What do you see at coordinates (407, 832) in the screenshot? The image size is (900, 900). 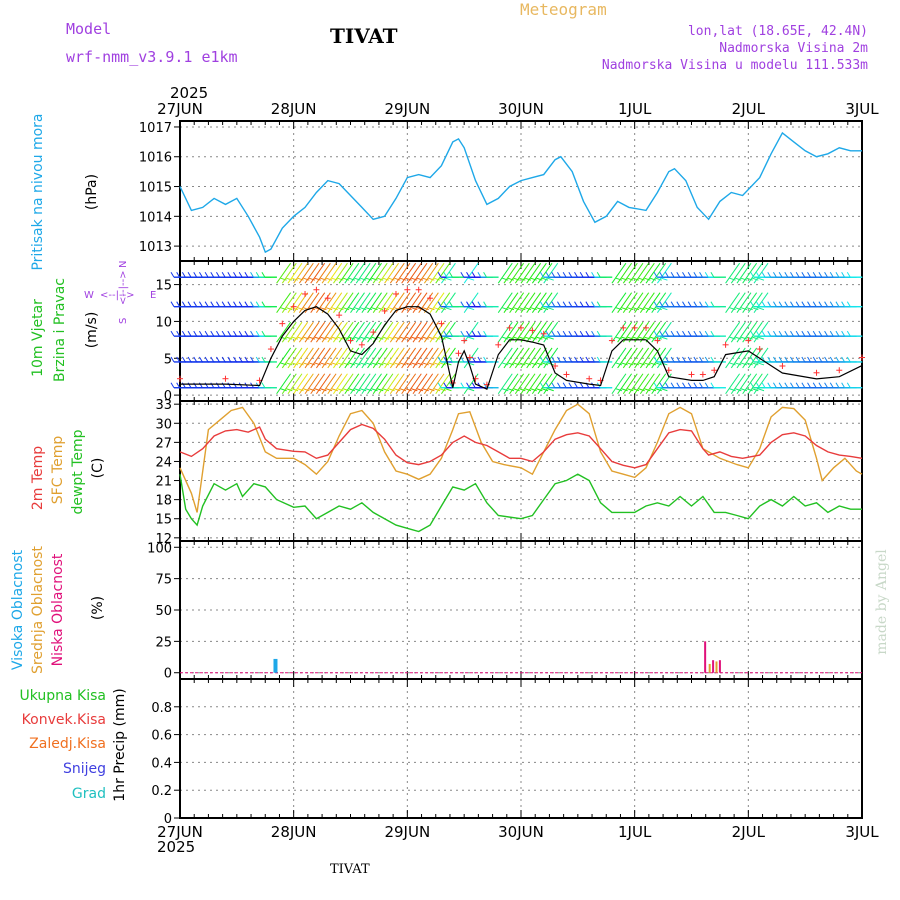 I see `date-label-bottom: 29JUN` at bounding box center [407, 832].